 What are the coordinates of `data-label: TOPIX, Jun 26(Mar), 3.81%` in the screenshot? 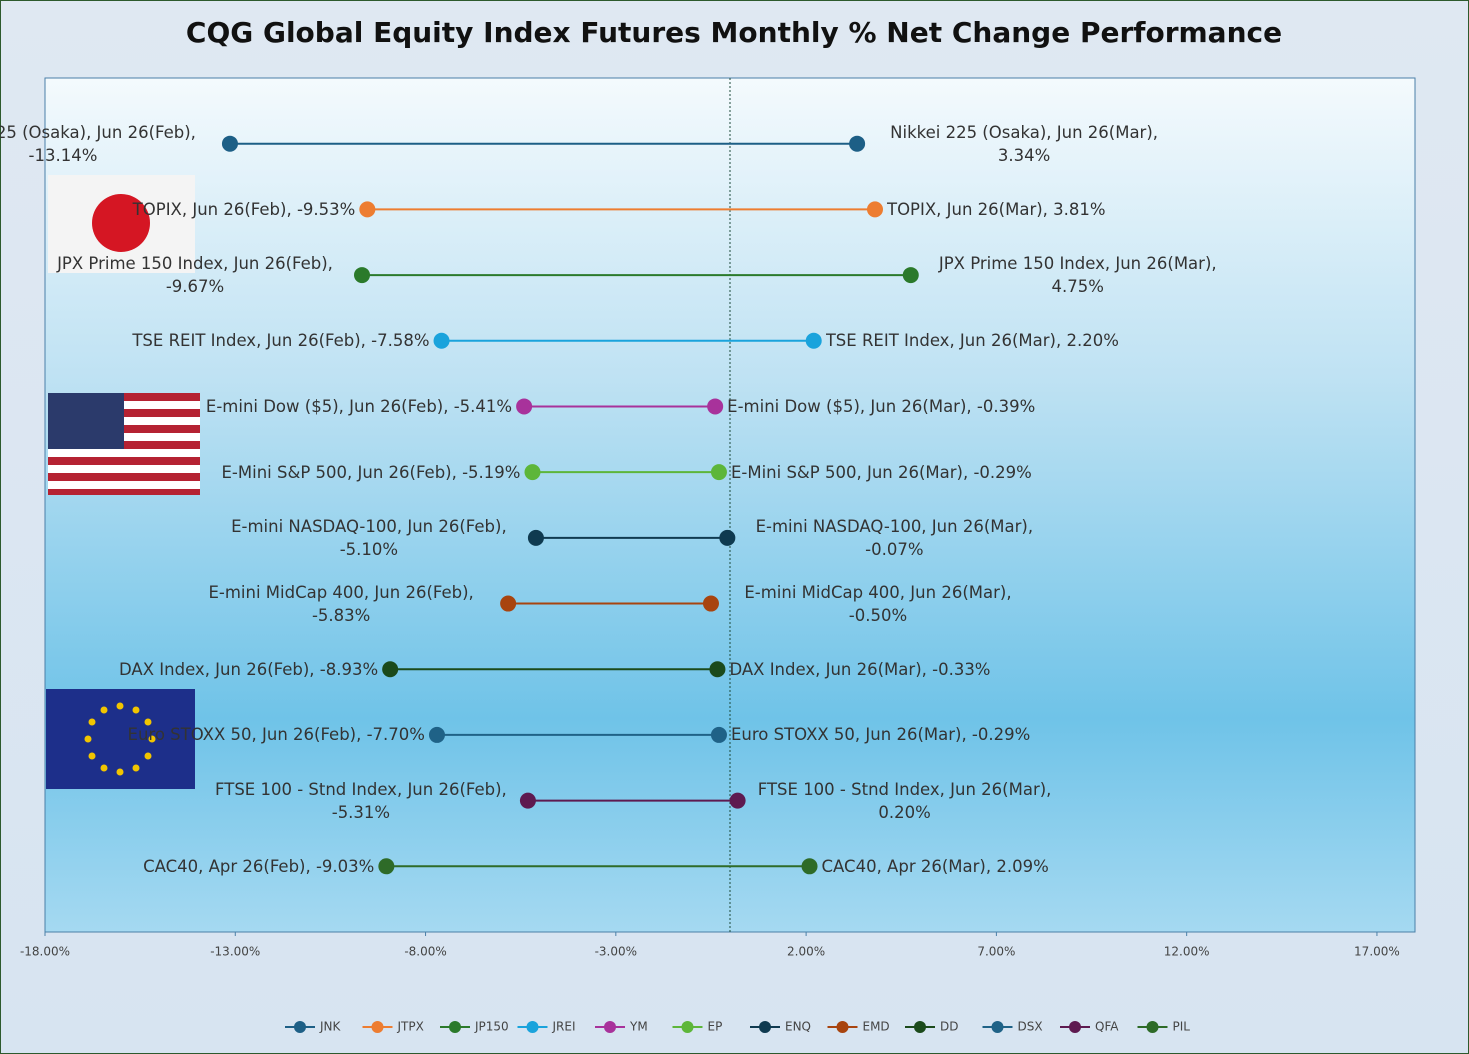 It's located at (1042, 209).